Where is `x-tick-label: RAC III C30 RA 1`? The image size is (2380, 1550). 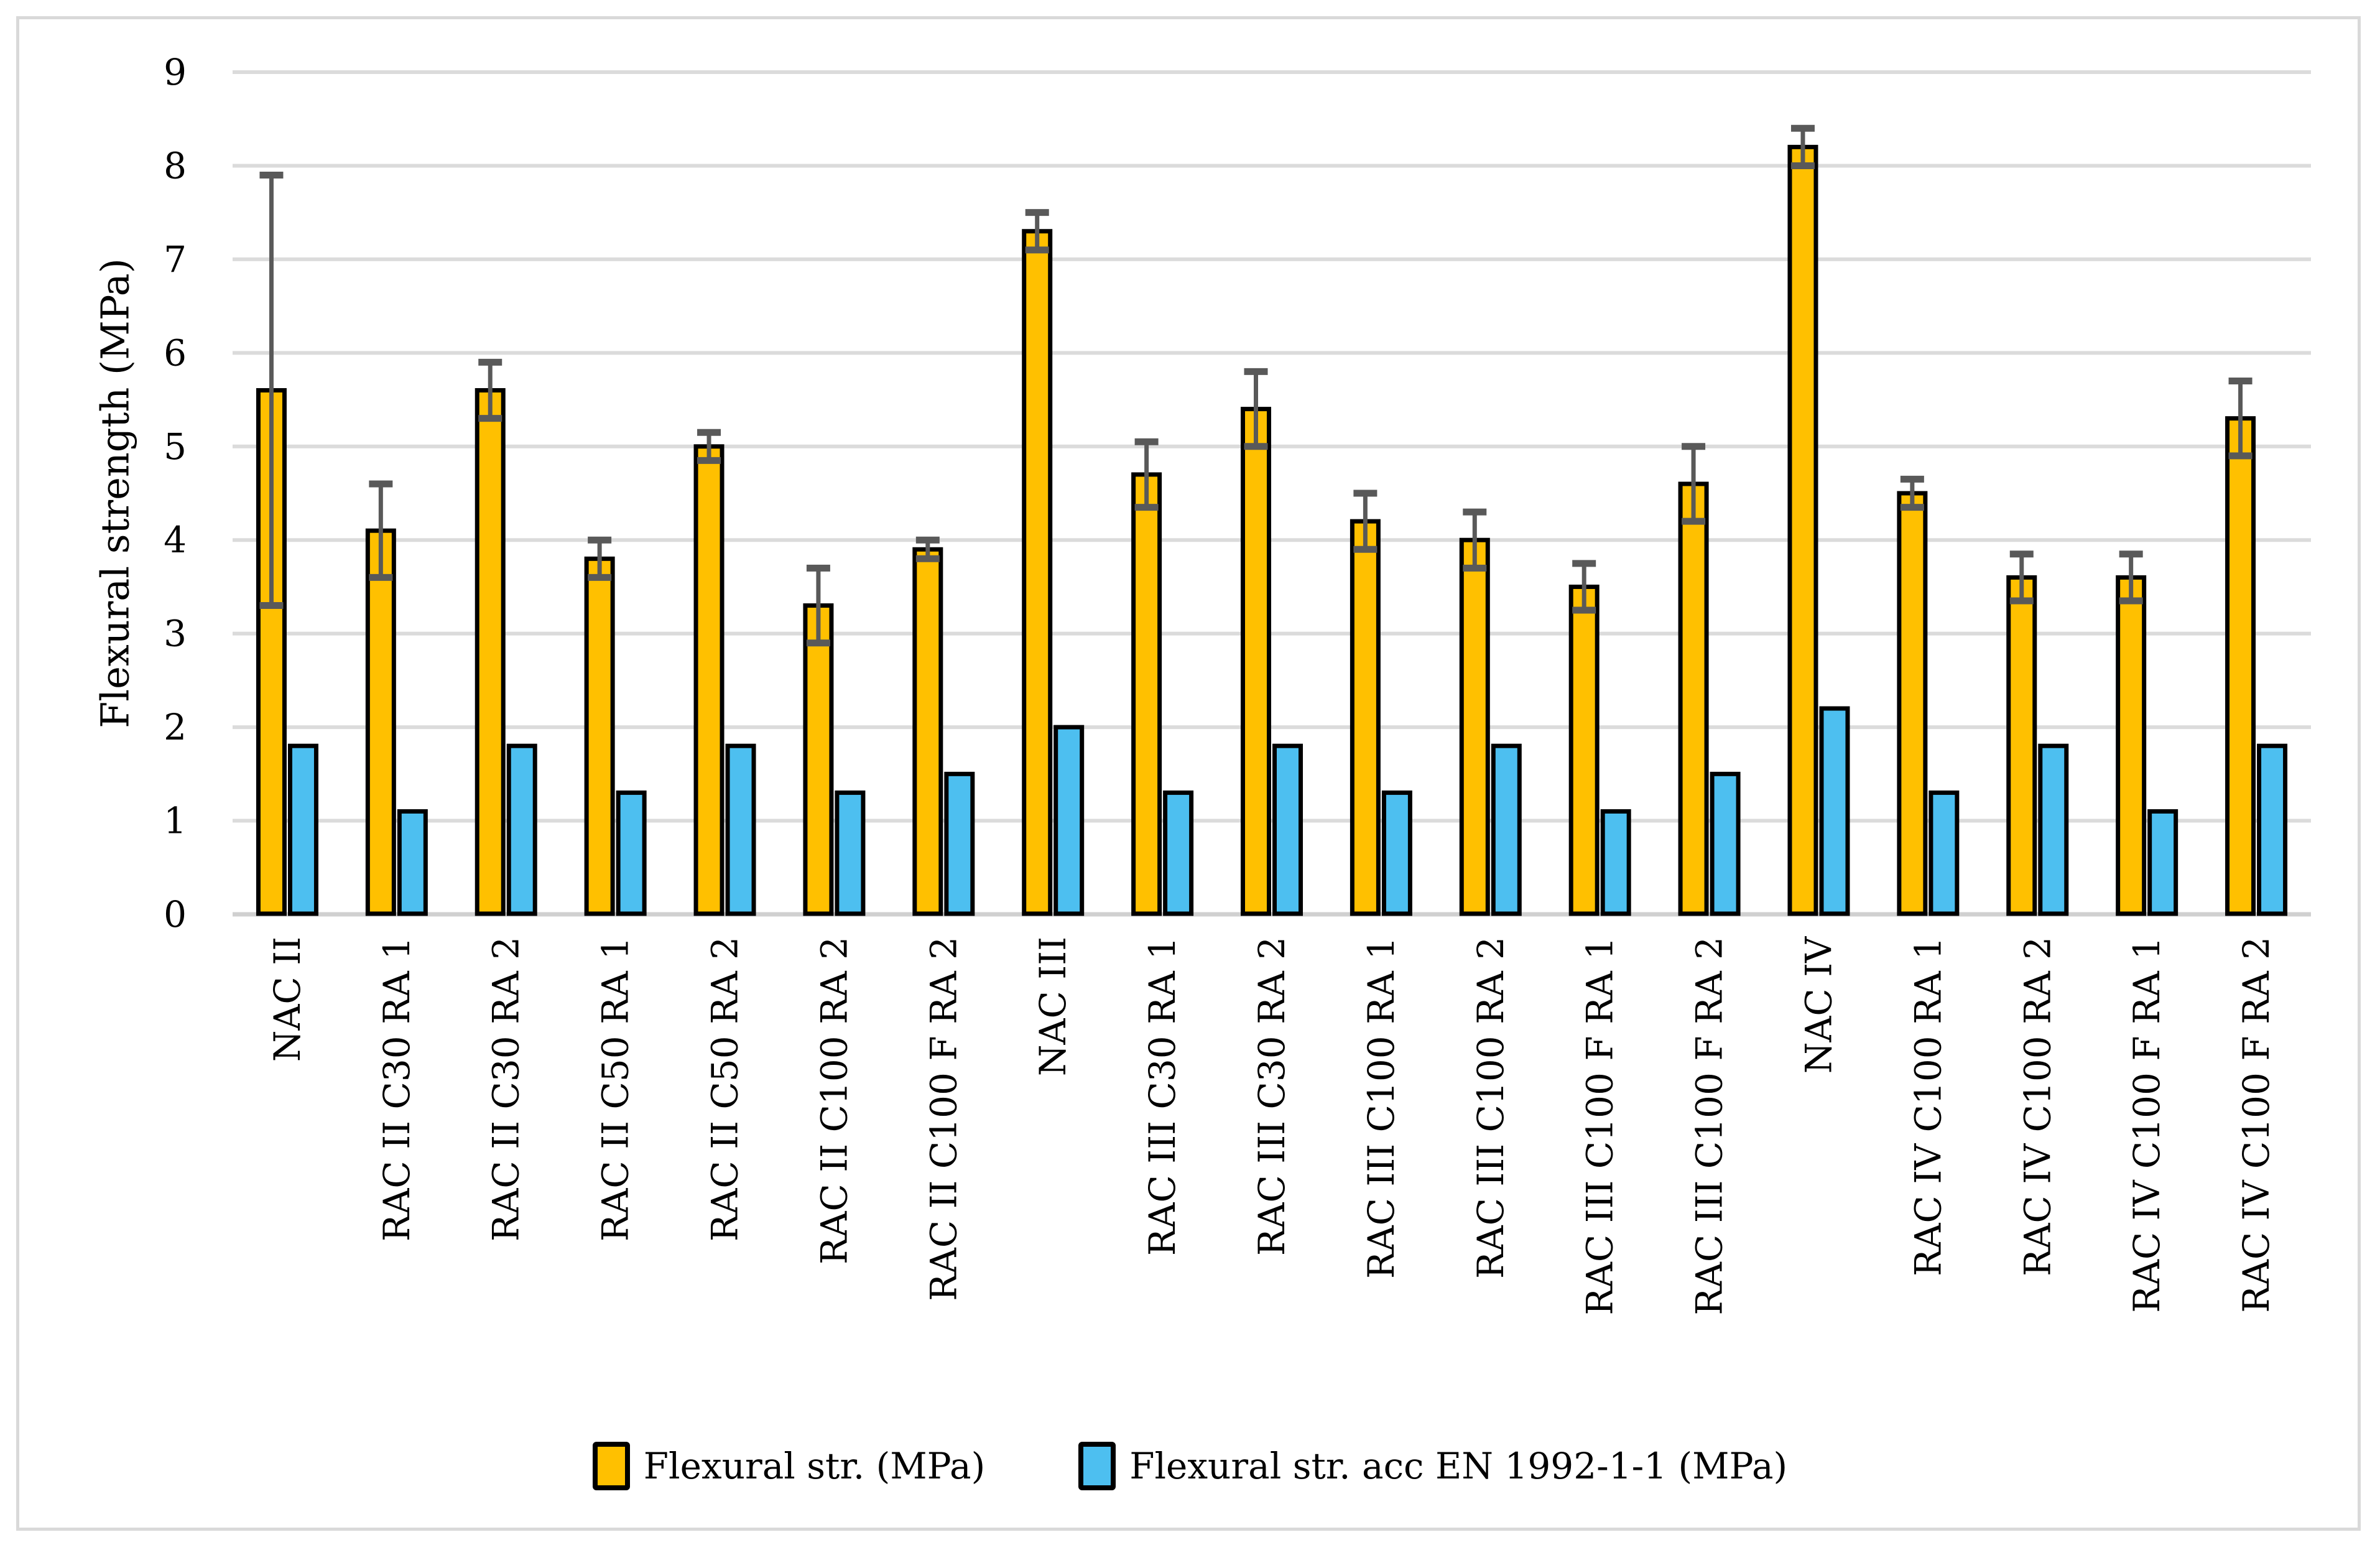 x-tick-label: RAC III C30 RA 1 is located at coordinates (1162, 1096).